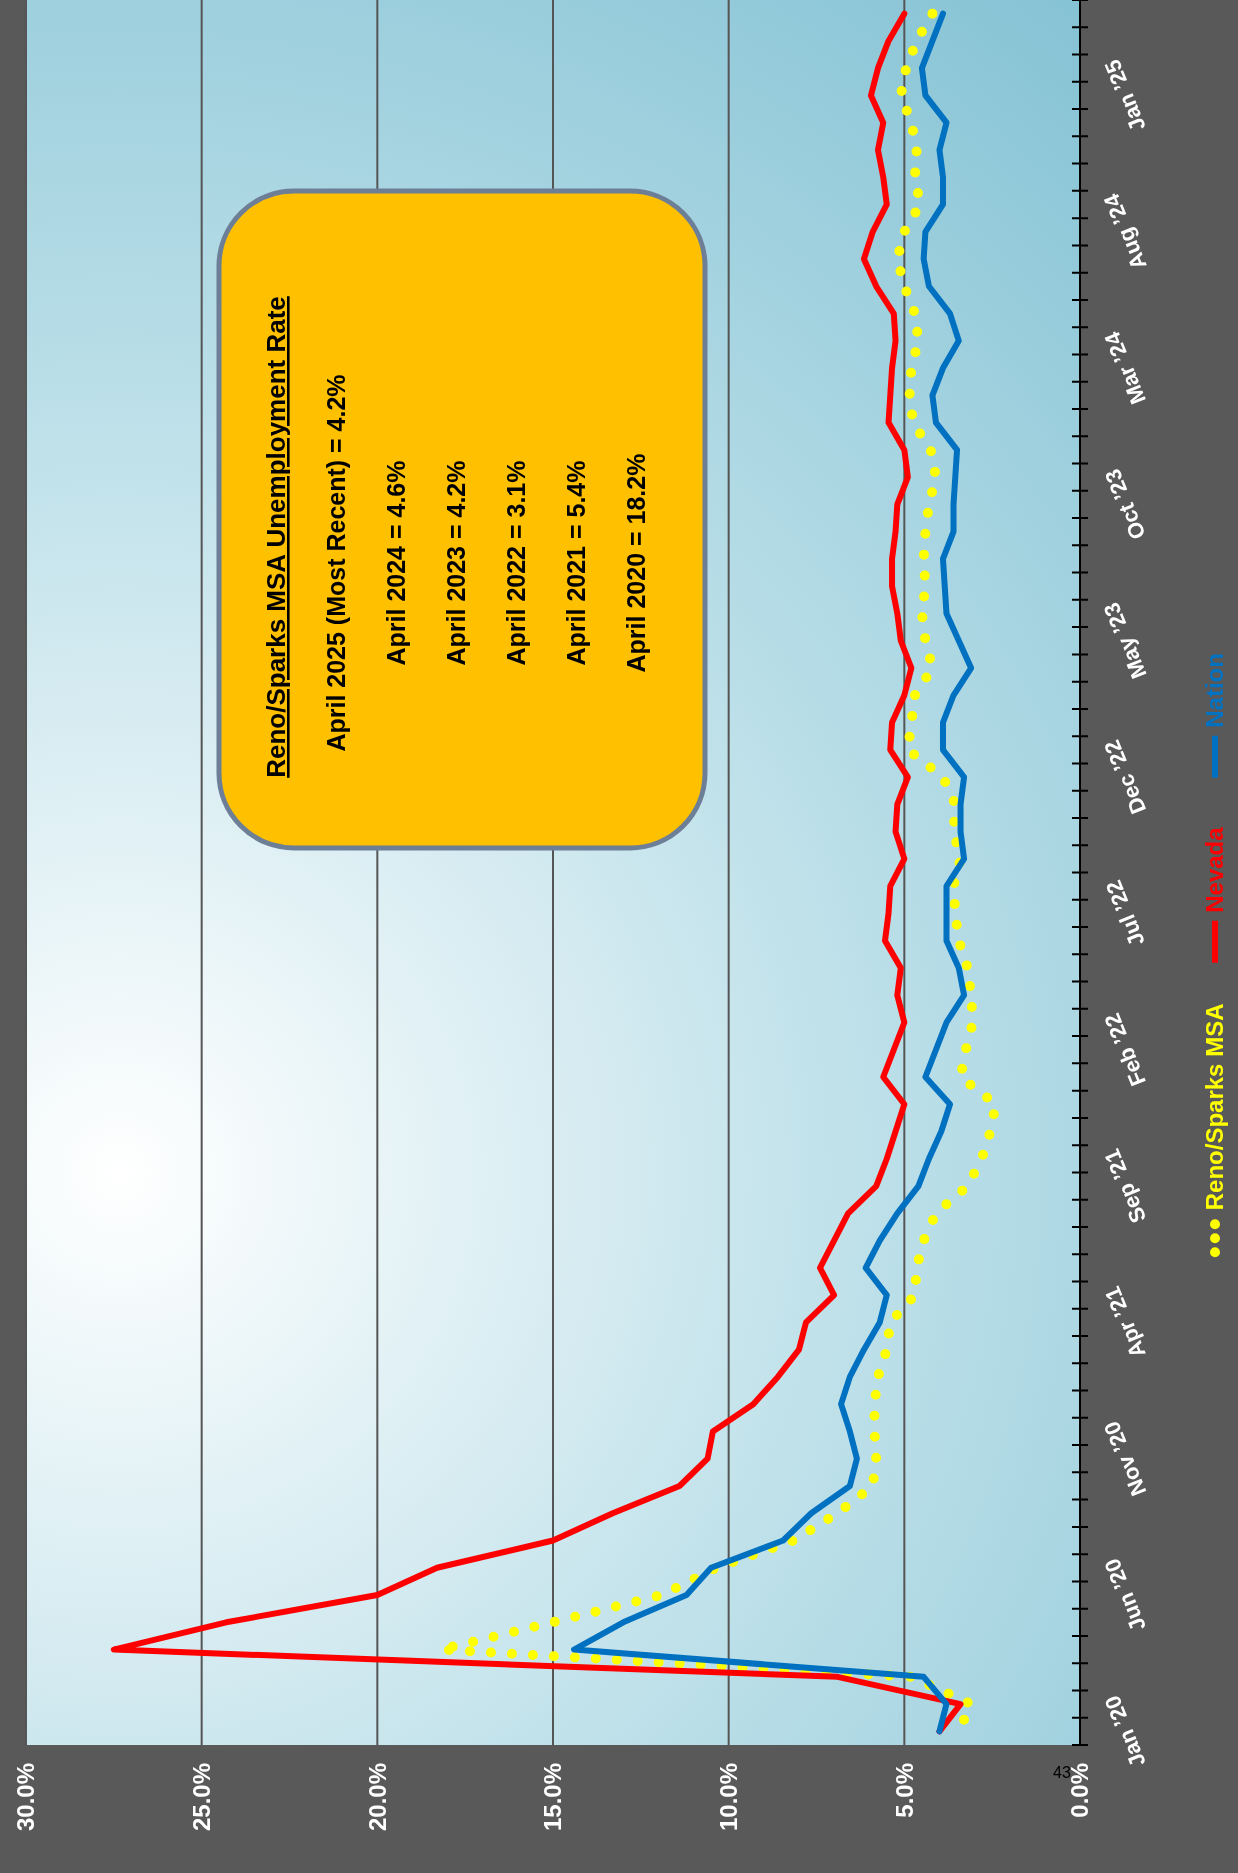  Describe the element at coordinates (1125, 231) in the screenshot. I see `y-tick-label: Aug ’24` at that location.